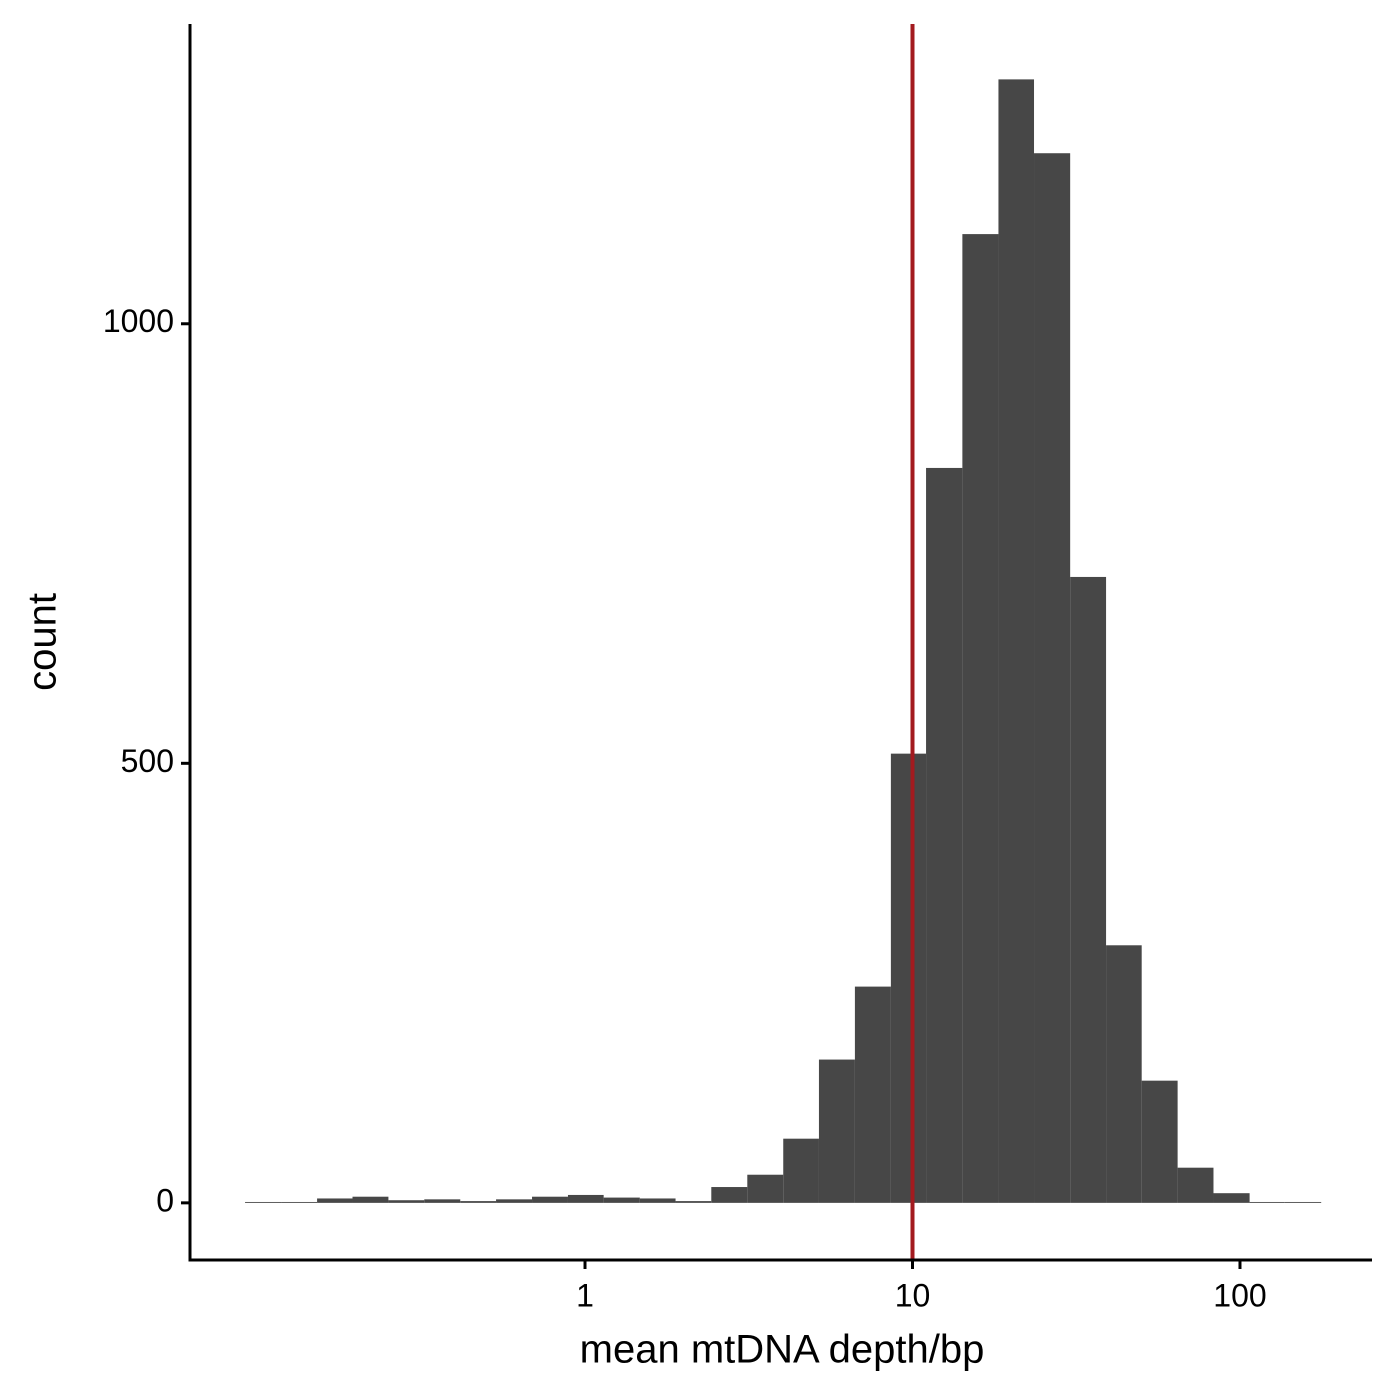  Describe the element at coordinates (147, 761) in the screenshot. I see `y-tick-label: 500` at that location.